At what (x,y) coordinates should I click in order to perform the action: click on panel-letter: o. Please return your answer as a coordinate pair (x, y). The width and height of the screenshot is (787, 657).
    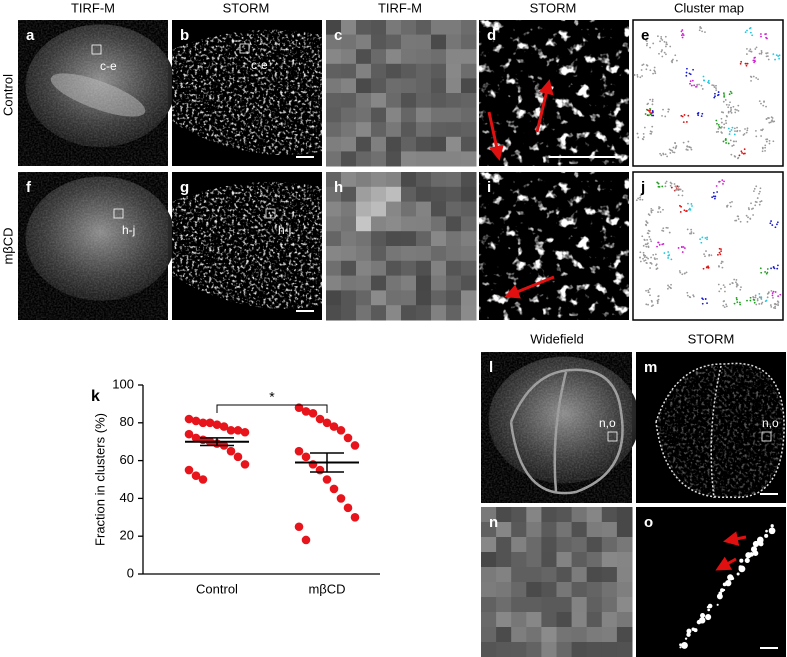
    Looking at the image, I should click on (648, 522).